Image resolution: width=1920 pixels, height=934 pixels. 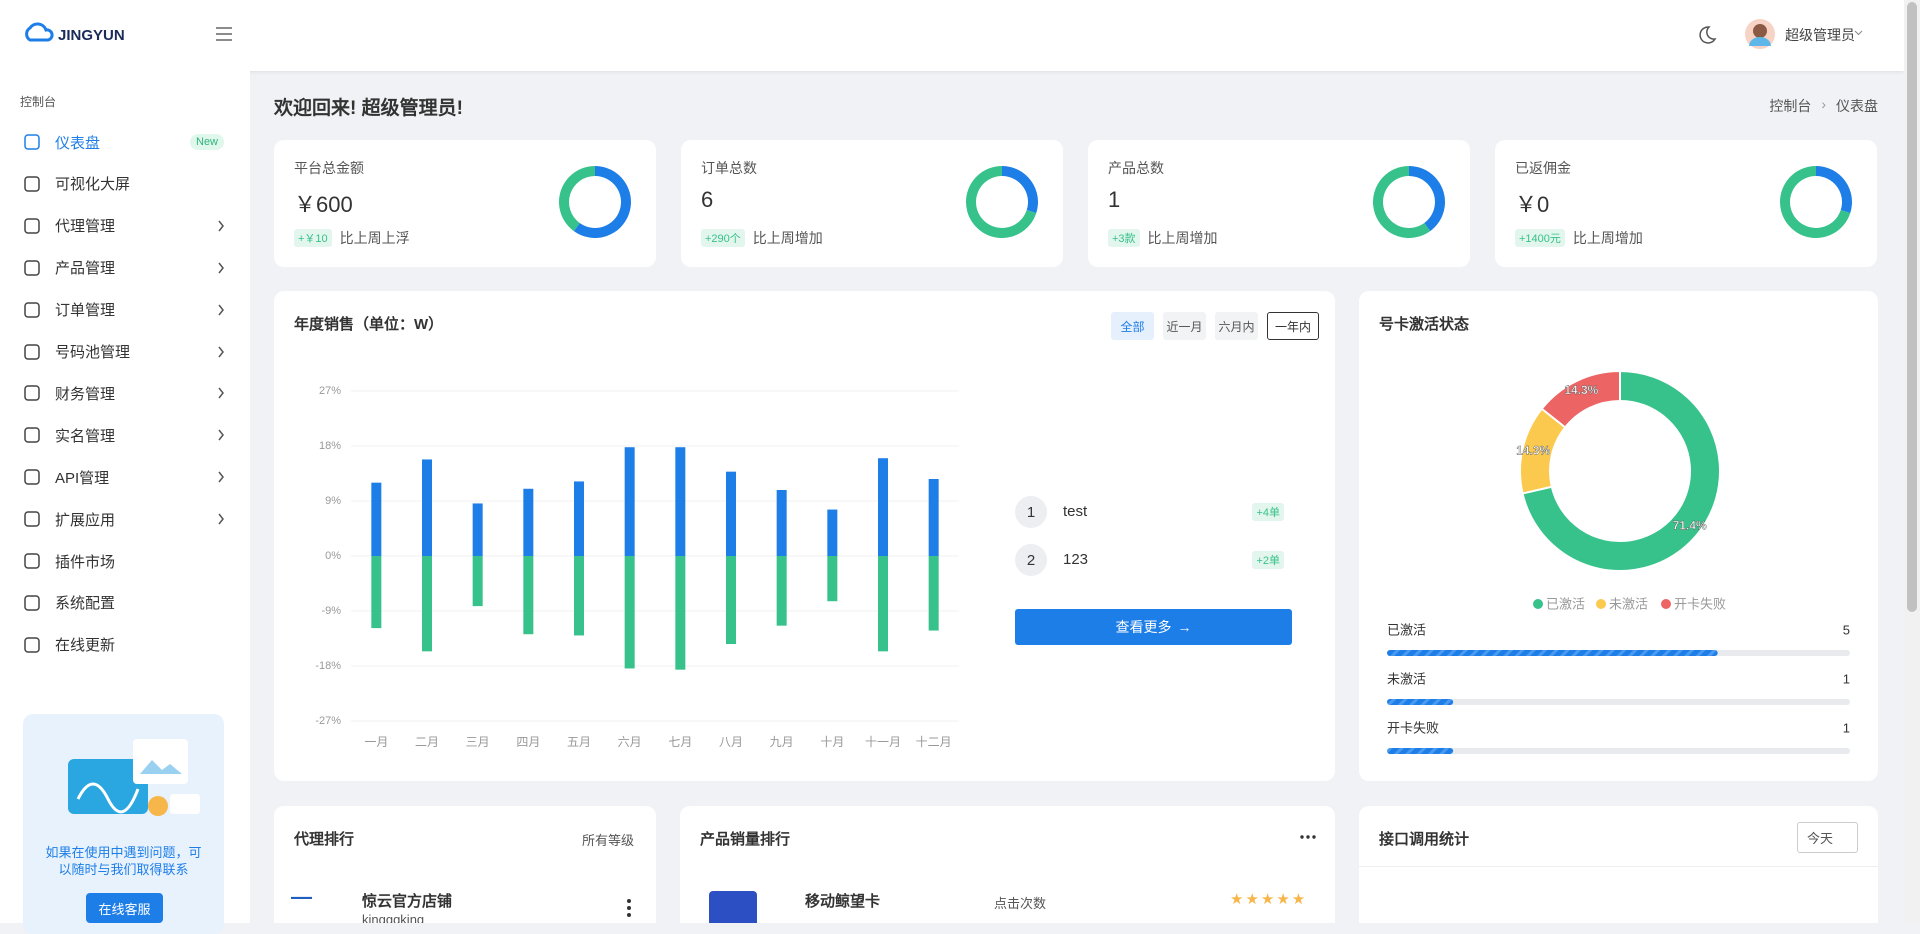 What do you see at coordinates (872, 203) in the screenshot?
I see `stat-card: 订单总数 6 +290个 比上周增加` at bounding box center [872, 203].